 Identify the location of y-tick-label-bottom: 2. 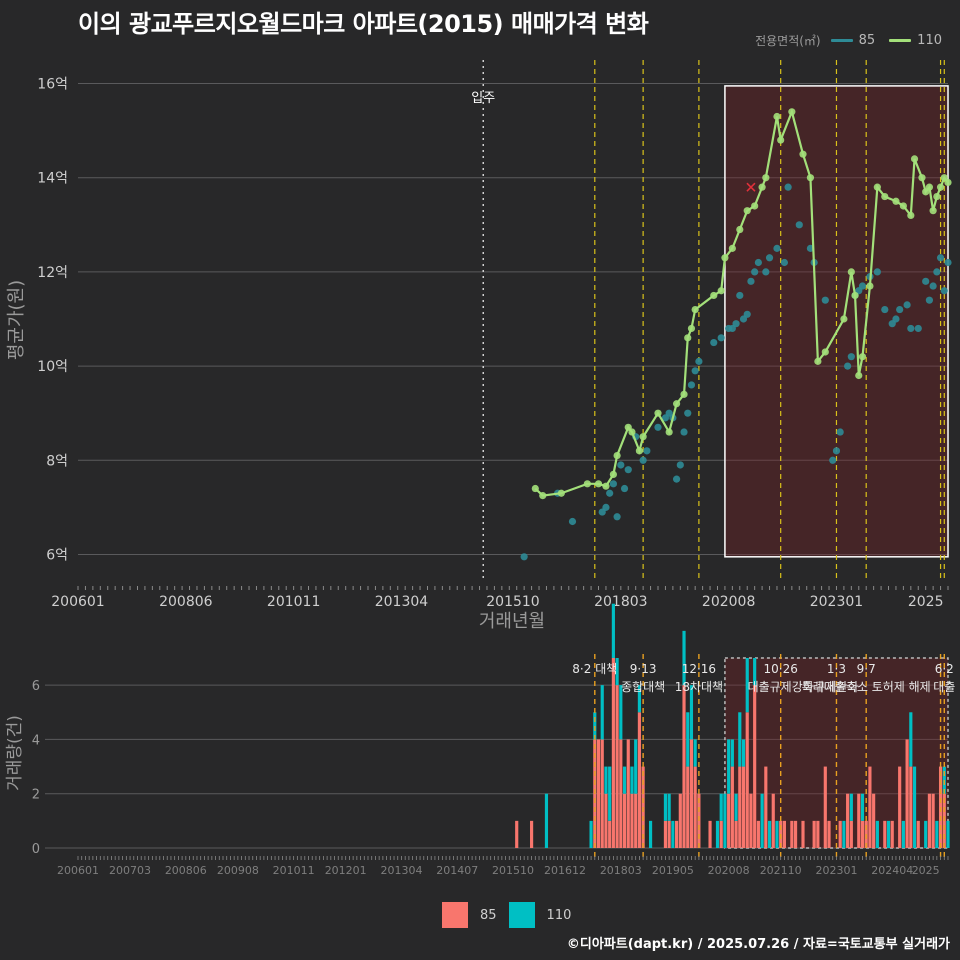
(36, 795).